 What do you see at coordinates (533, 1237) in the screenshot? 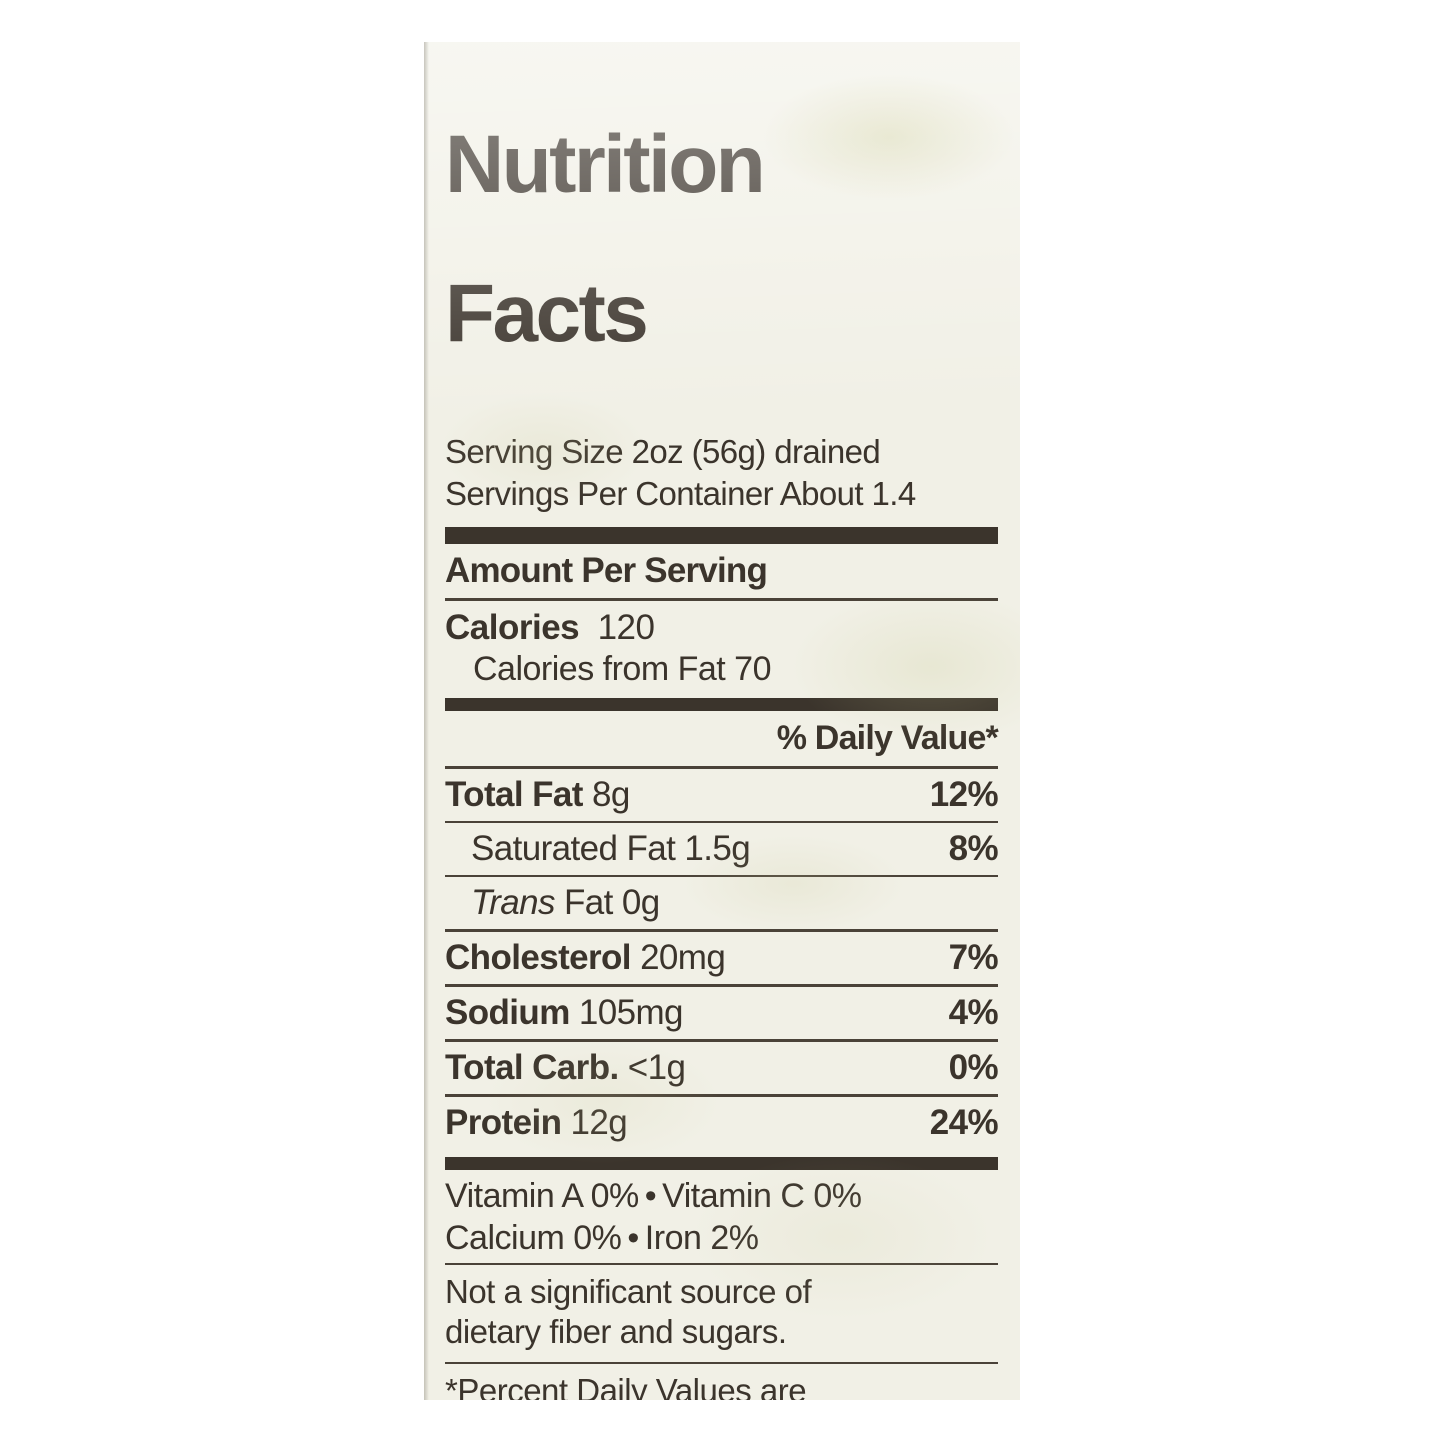
I see `calcium-value: Calcium 0%` at bounding box center [533, 1237].